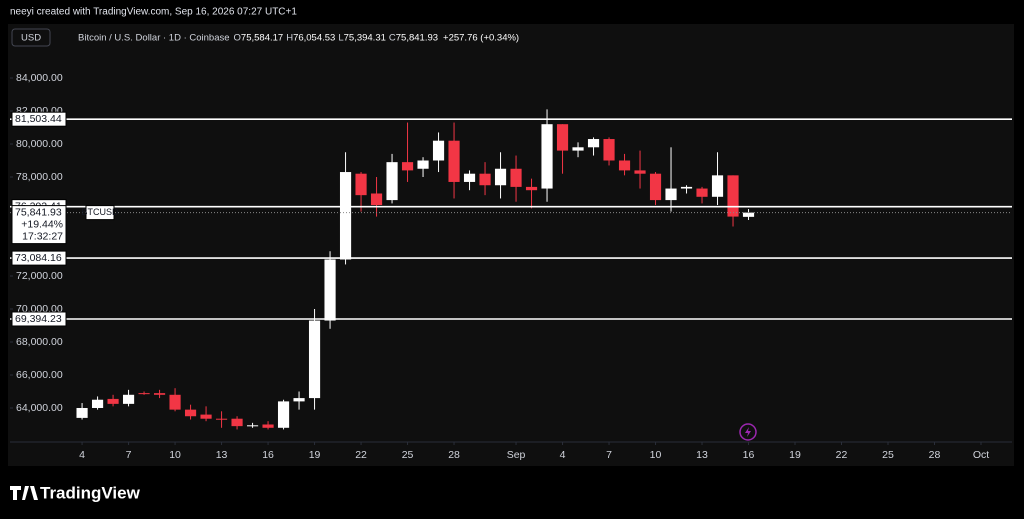 This screenshot has width=1024, height=519. Describe the element at coordinates (129, 455) in the screenshot. I see `x-tick-label: 7` at that location.